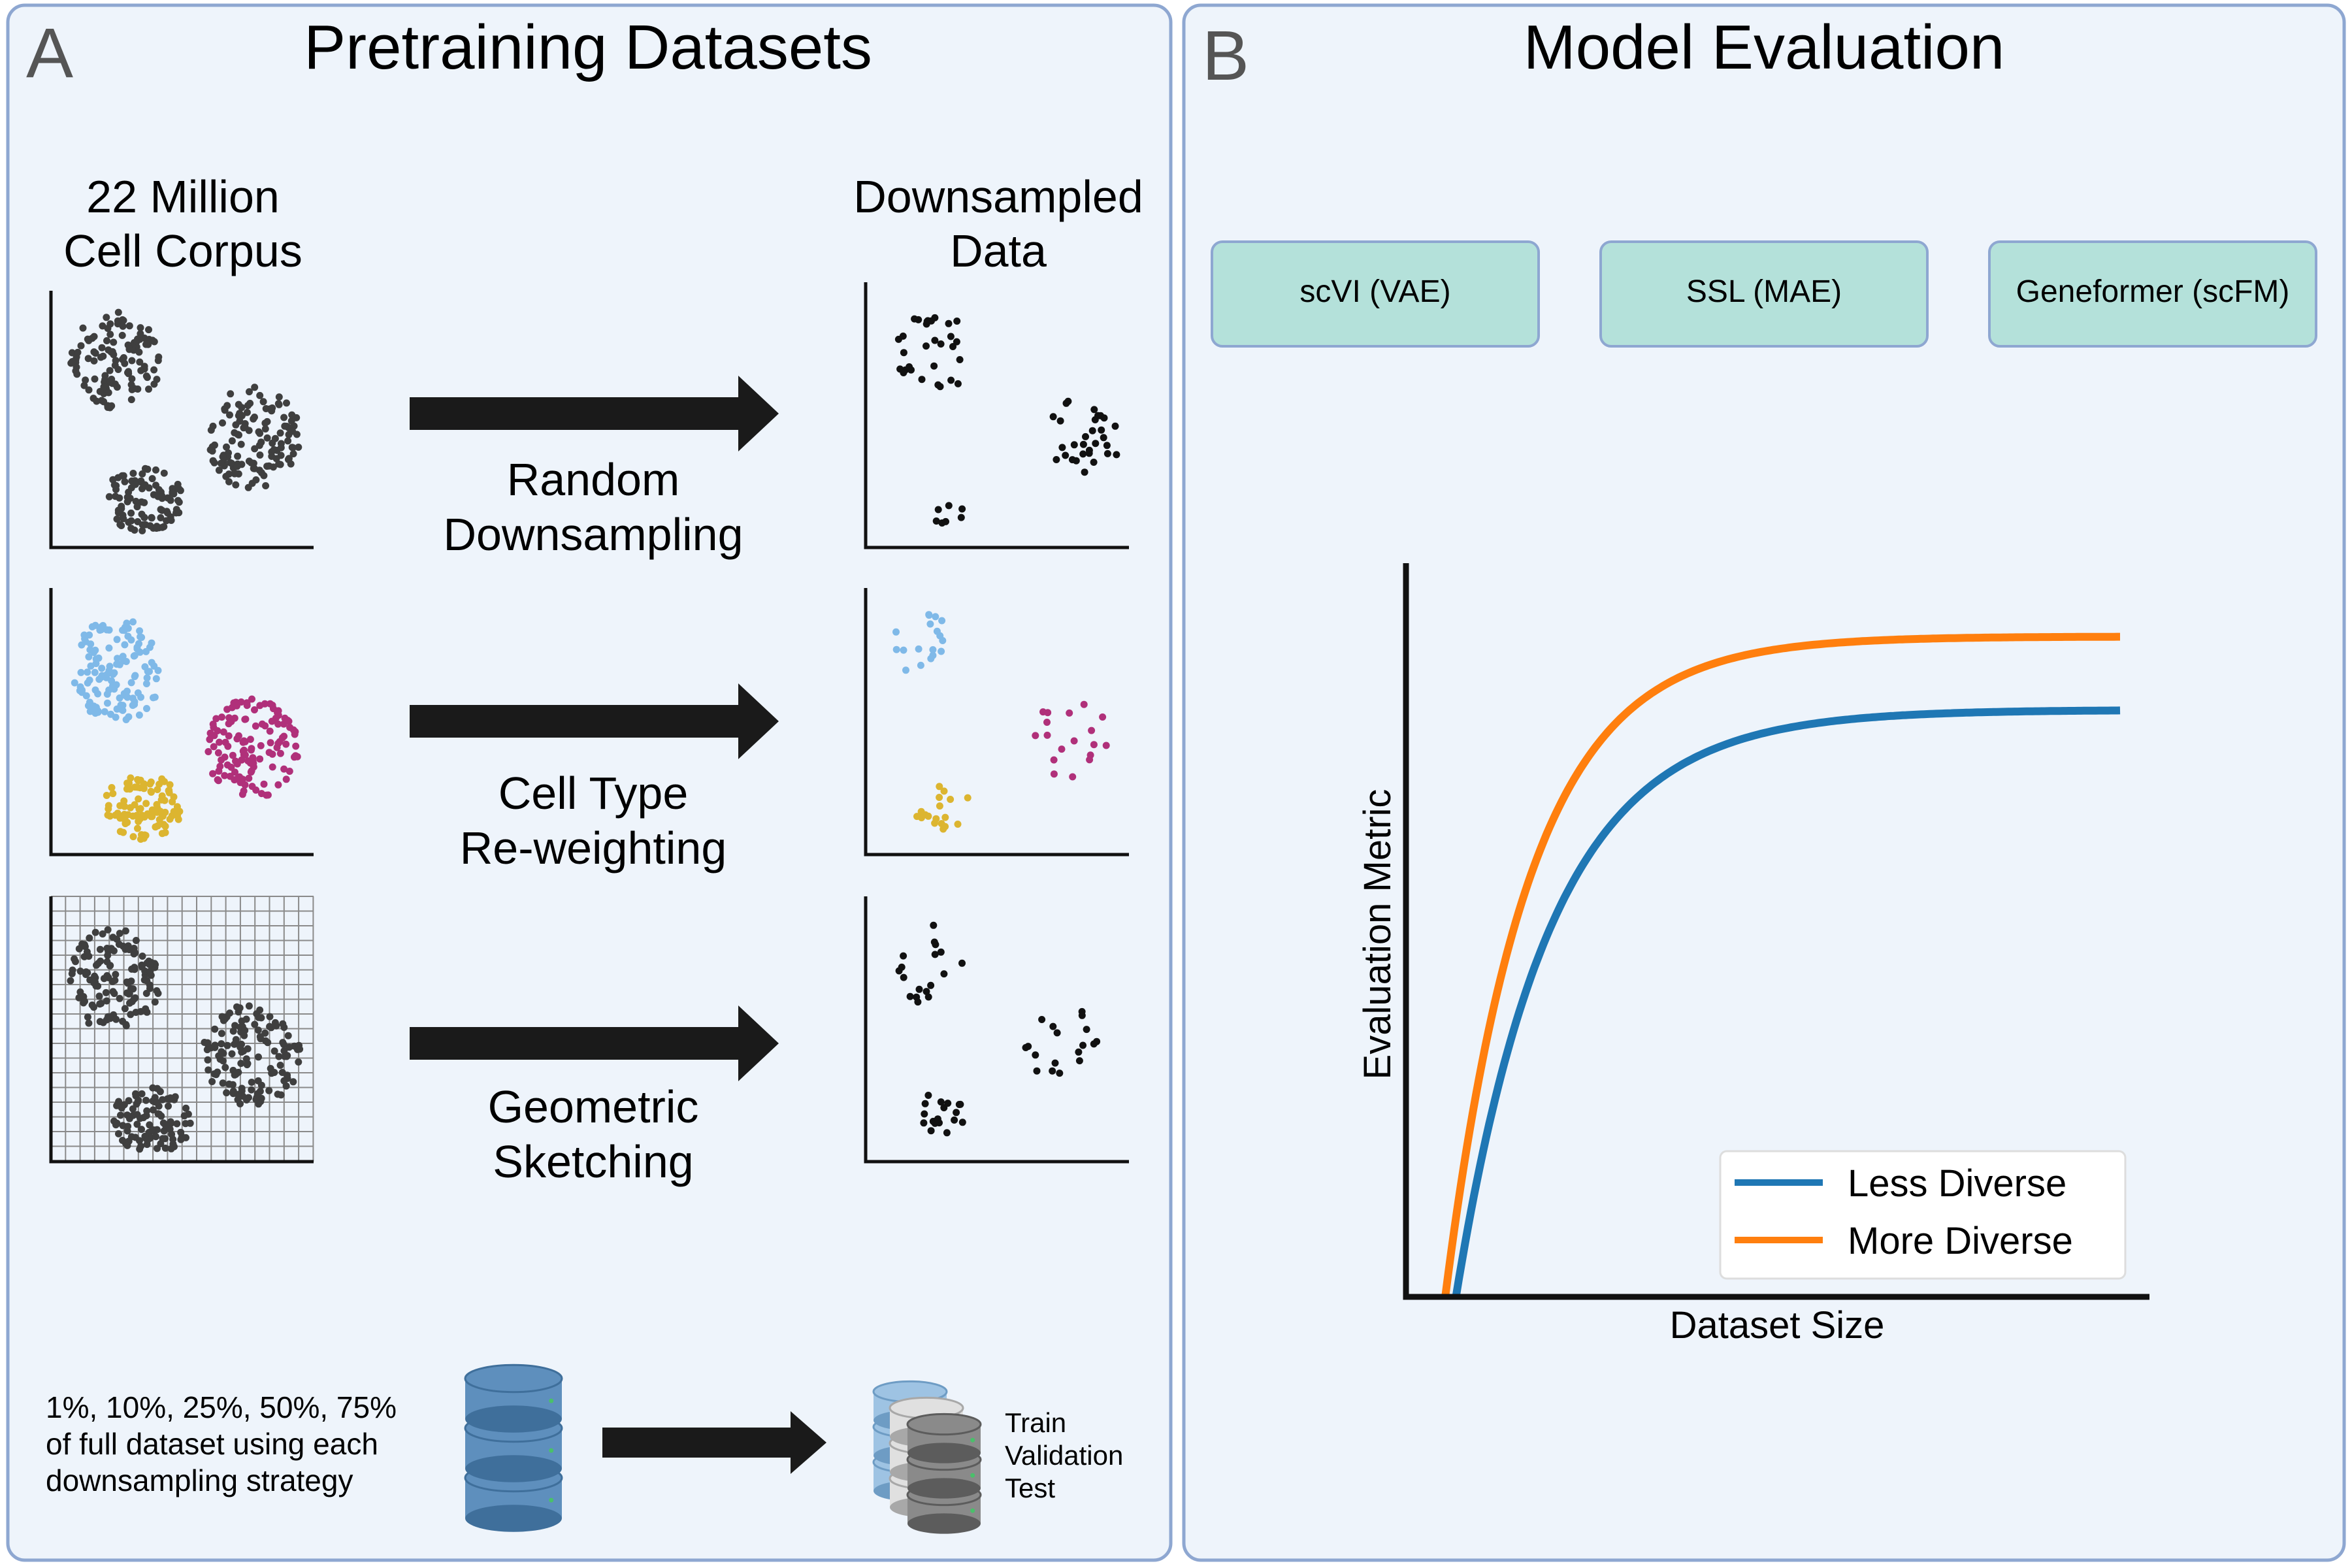 The width and height of the screenshot is (2352, 1568). What do you see at coordinates (998, 196) in the screenshot?
I see `downsampled-label-line1: Downsampled` at bounding box center [998, 196].